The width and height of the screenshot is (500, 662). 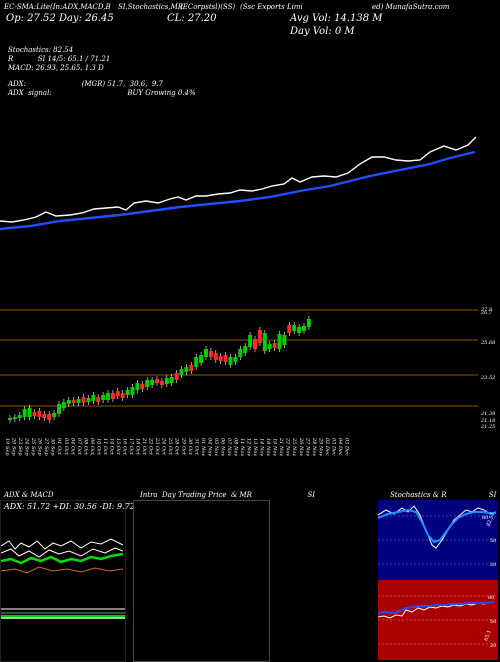 I want to click on date-label: 04 Oct, so click(x=72, y=447).